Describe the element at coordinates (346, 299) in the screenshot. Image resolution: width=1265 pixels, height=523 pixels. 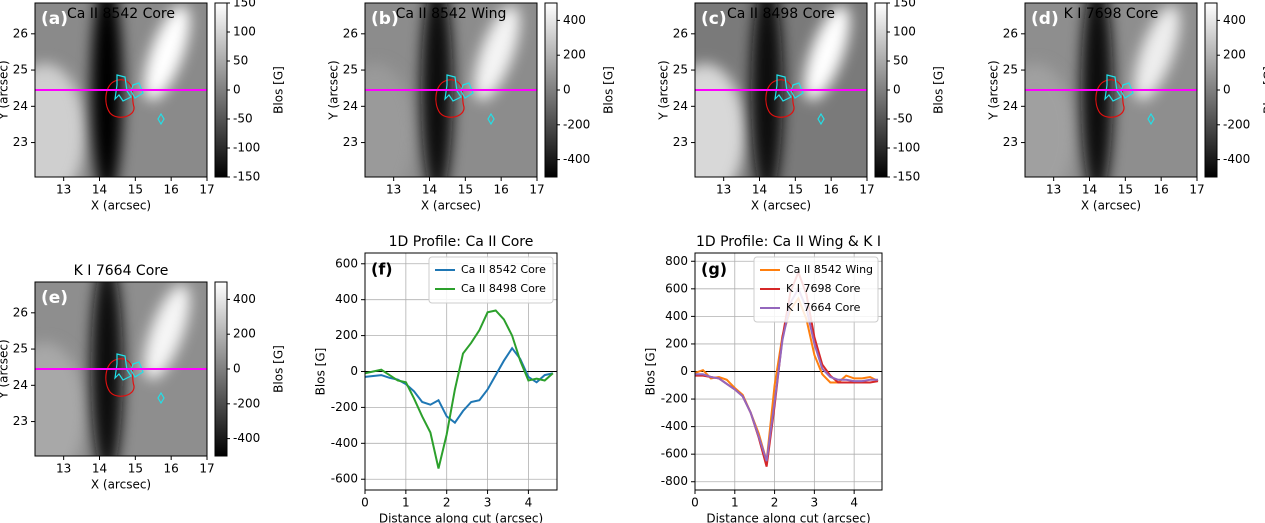
I see `y-tick-label: 400` at that location.